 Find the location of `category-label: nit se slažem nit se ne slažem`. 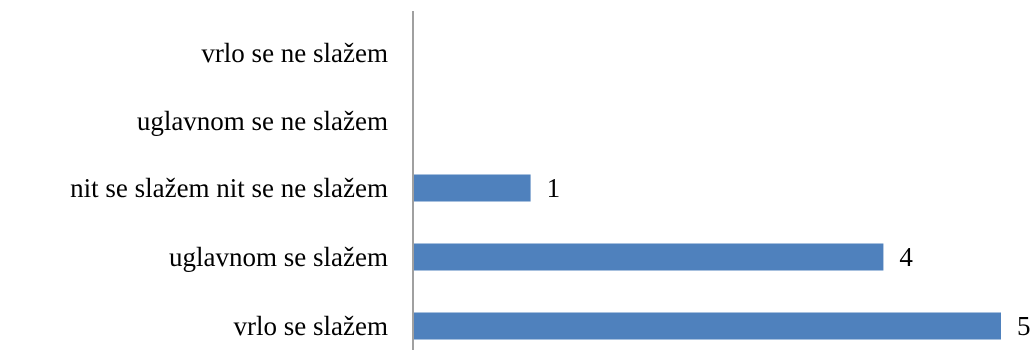

category-label: nit se slažem nit se ne slažem is located at coordinates (229, 188).